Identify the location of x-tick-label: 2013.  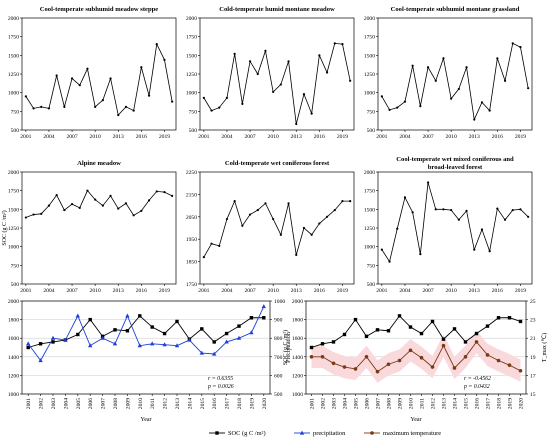
(296, 291).